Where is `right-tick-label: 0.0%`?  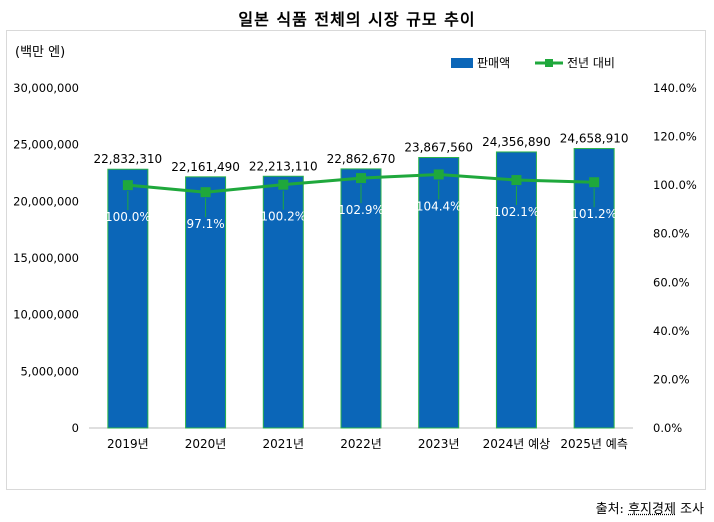 right-tick-label: 0.0% is located at coordinates (667, 428).